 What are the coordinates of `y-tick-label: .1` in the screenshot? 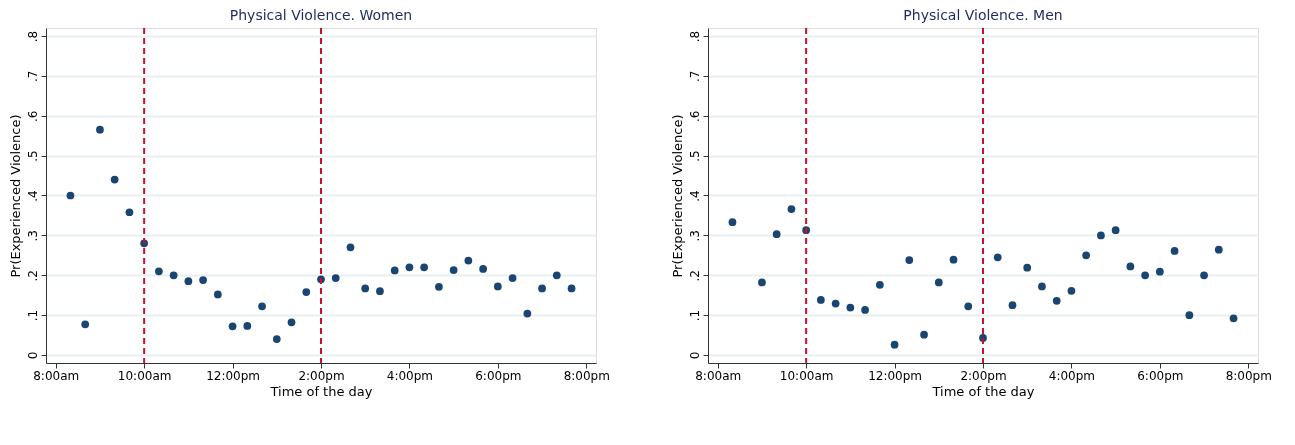 It's located at (694, 315).